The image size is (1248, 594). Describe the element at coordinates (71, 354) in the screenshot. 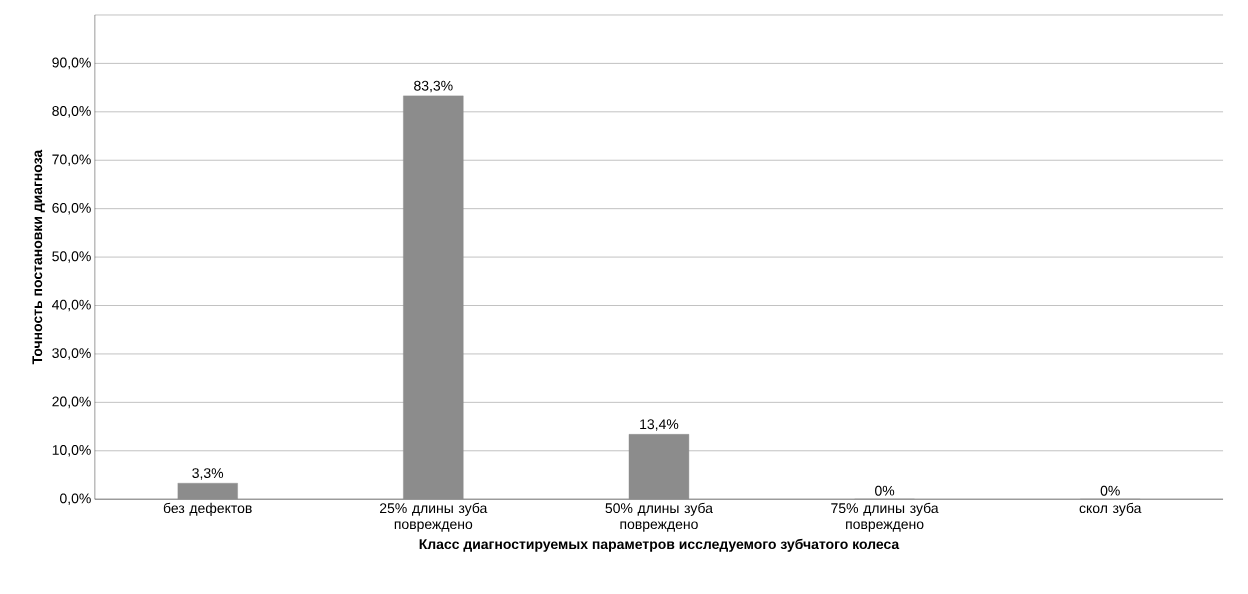

I see `y-tick-label: 30,0%` at that location.